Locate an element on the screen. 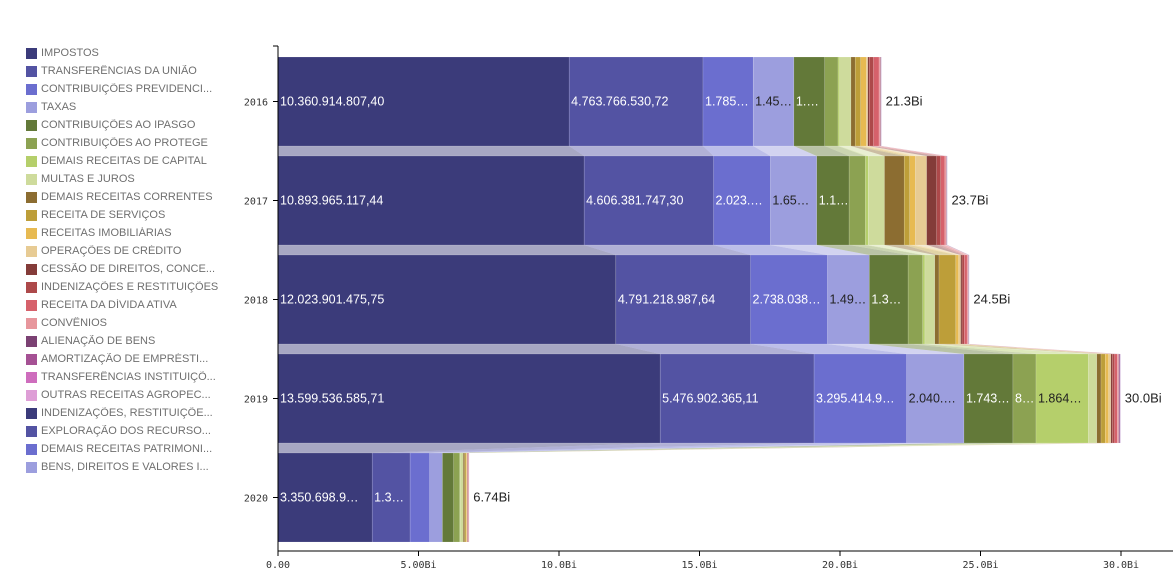 The image size is (1173, 580). total-label: 6.74Bi is located at coordinates (491, 497).